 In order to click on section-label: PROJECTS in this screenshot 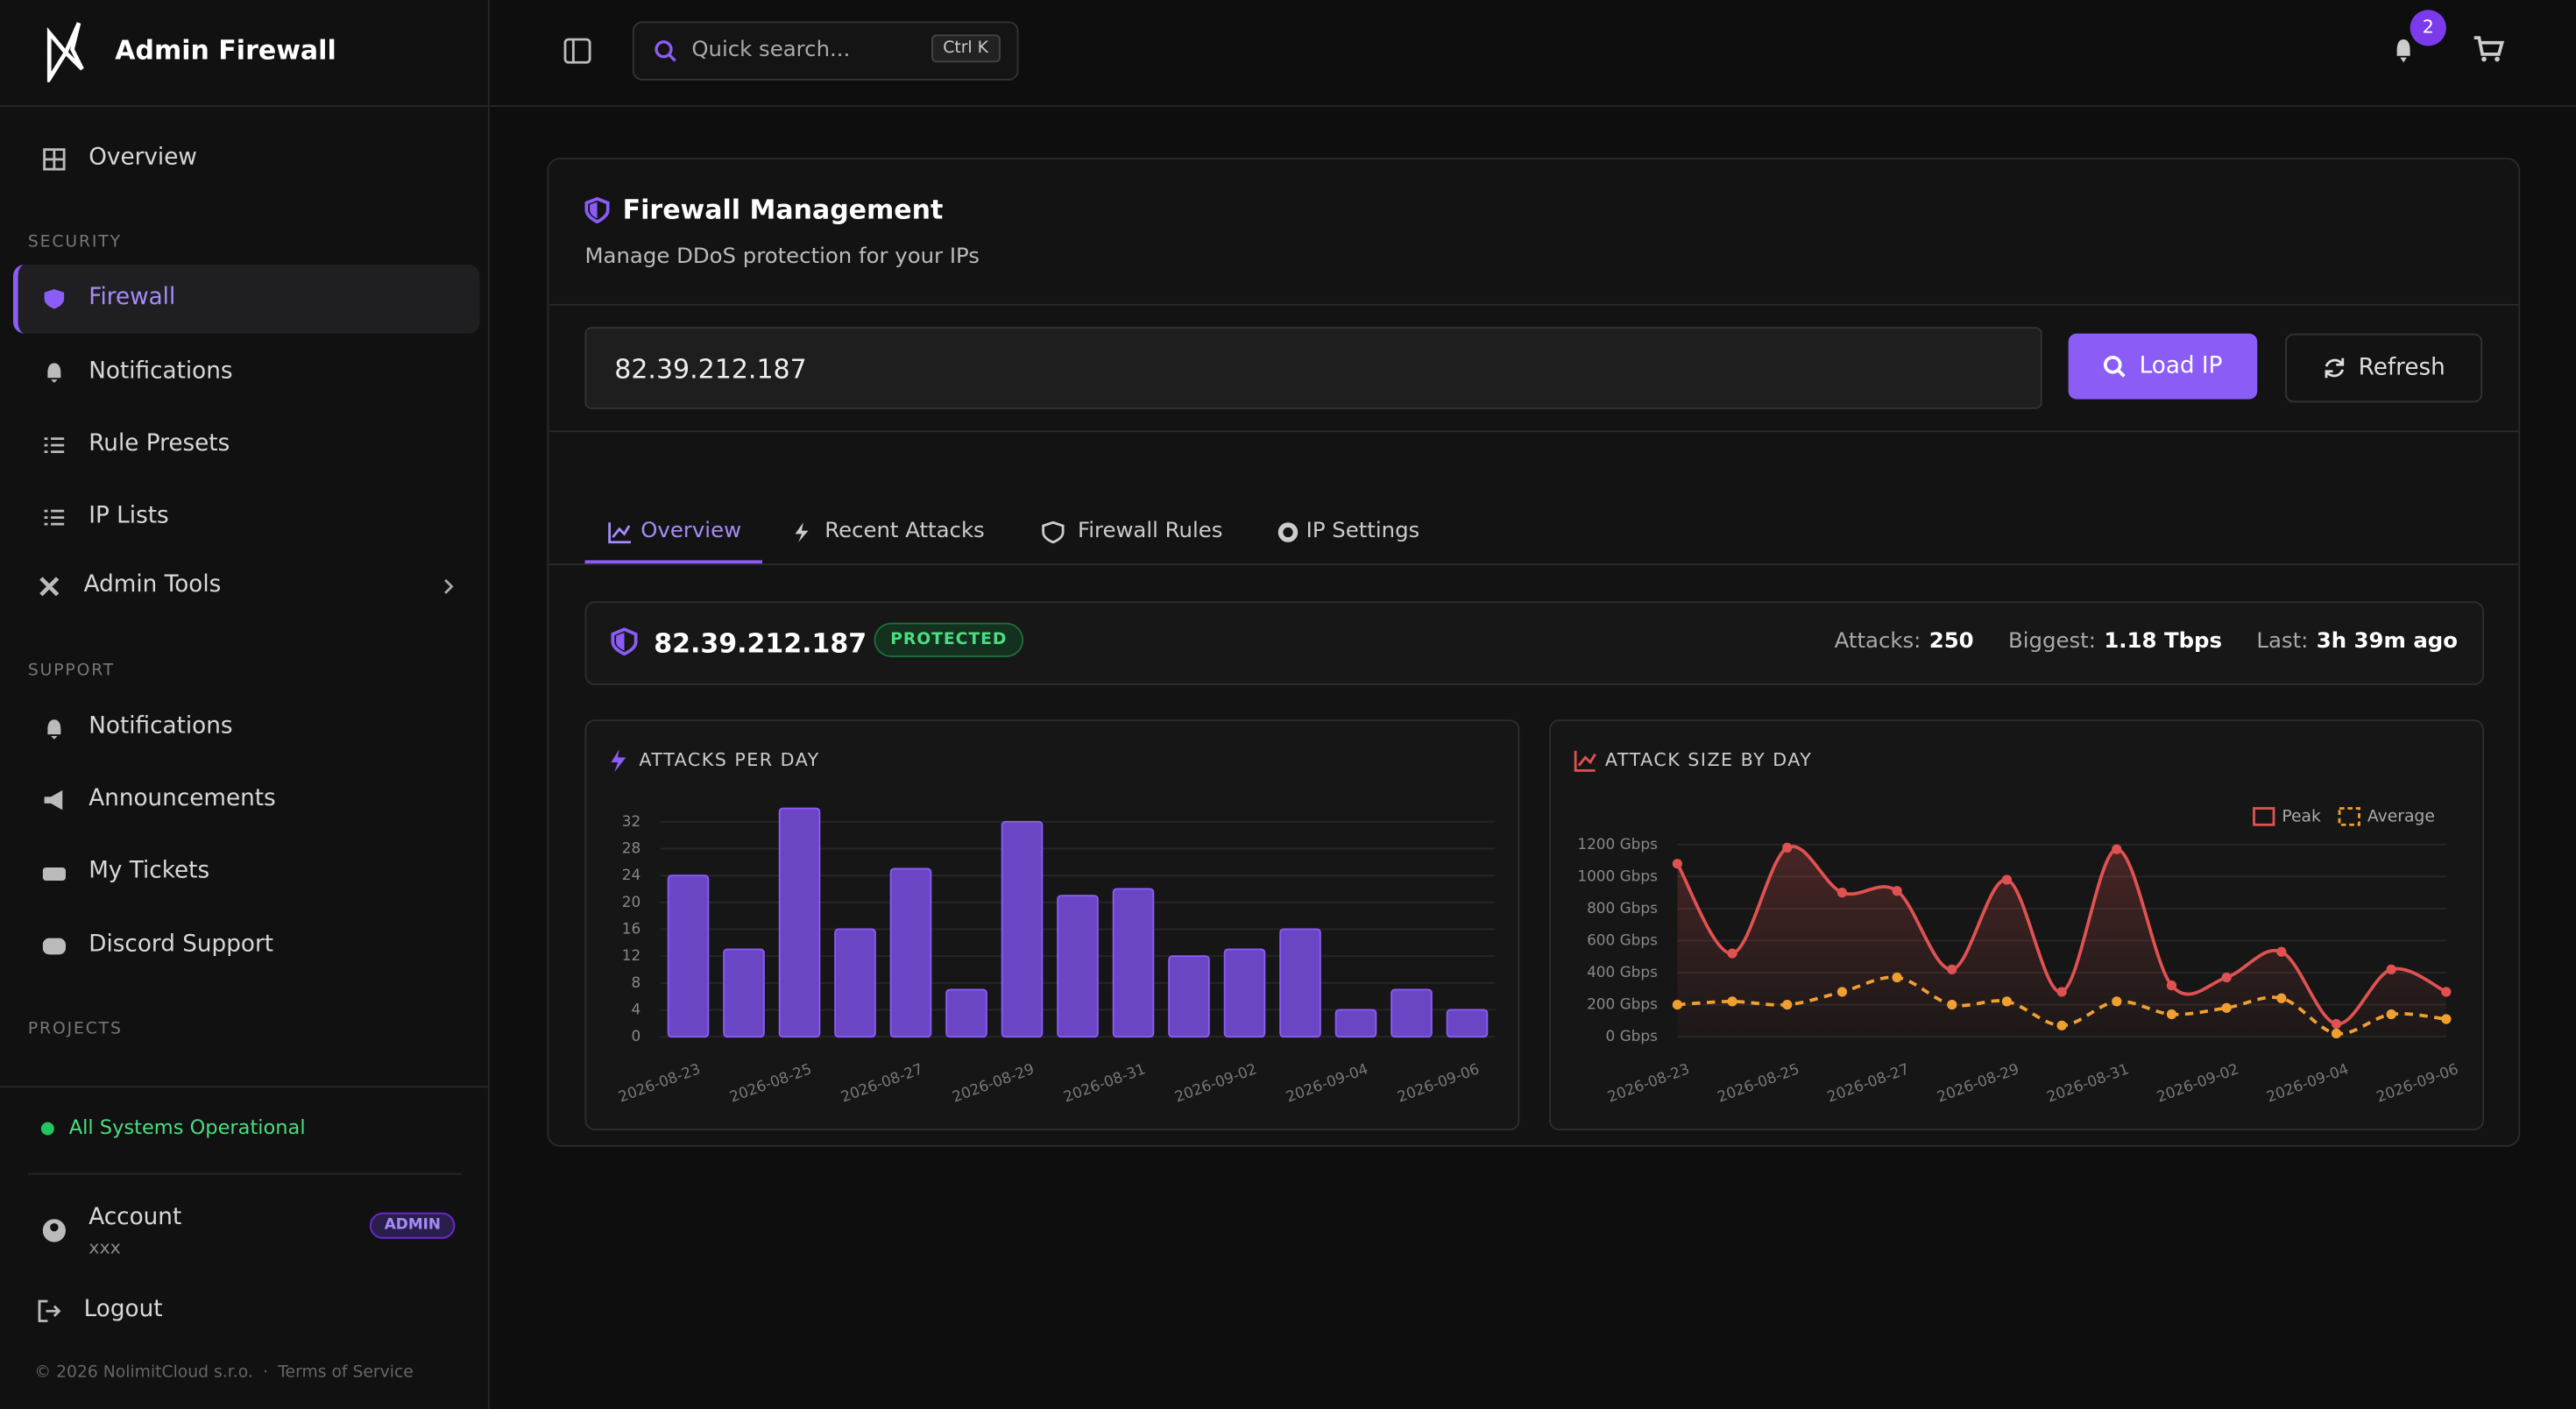, I will do `click(75, 1029)`.